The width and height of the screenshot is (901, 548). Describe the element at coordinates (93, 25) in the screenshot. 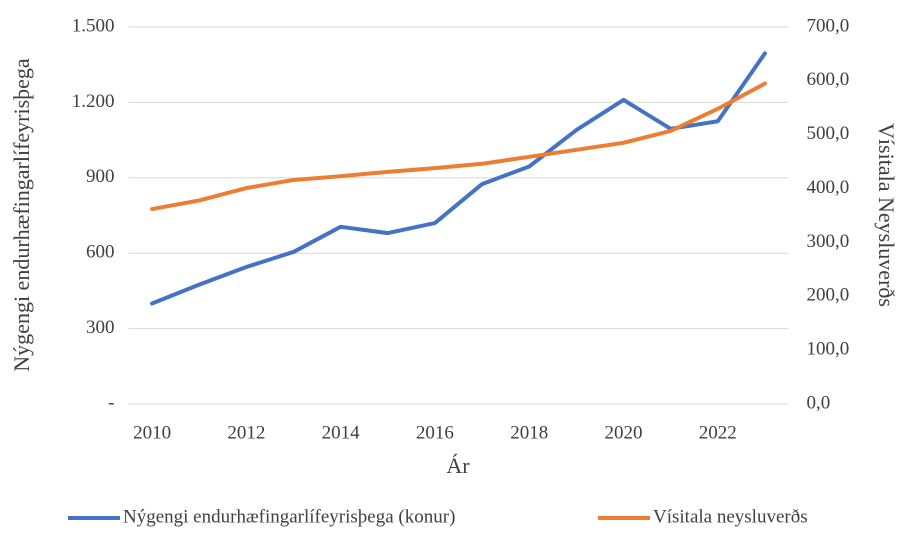

I see `y-tick-label: 1.500` at that location.